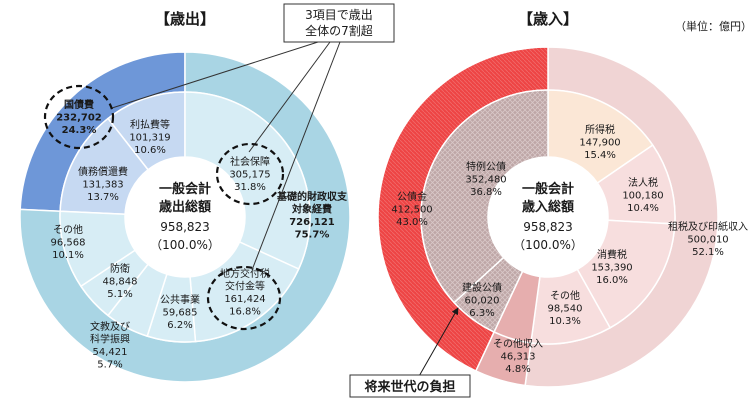  I want to click on center-label-exp-0: 一般会計, so click(185, 189).